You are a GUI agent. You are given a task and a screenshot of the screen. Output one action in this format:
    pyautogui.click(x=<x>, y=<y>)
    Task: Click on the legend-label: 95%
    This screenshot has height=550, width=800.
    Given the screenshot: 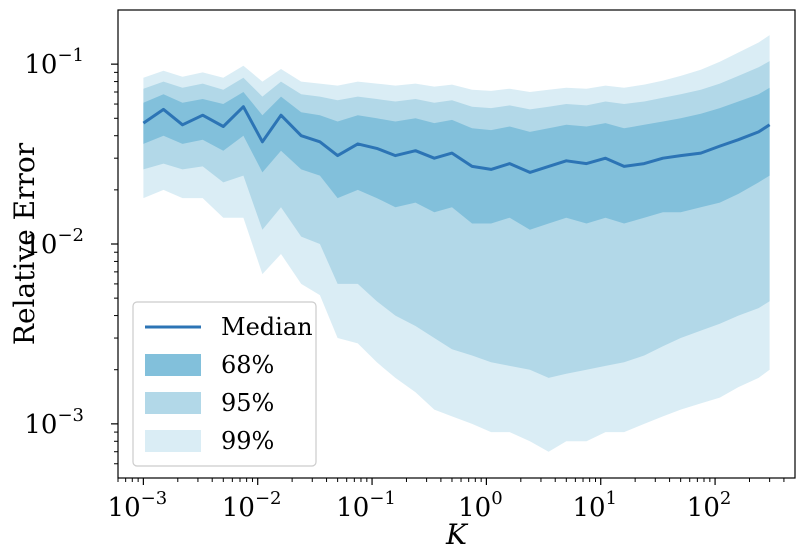 What is the action you would take?
    pyautogui.click(x=247, y=403)
    